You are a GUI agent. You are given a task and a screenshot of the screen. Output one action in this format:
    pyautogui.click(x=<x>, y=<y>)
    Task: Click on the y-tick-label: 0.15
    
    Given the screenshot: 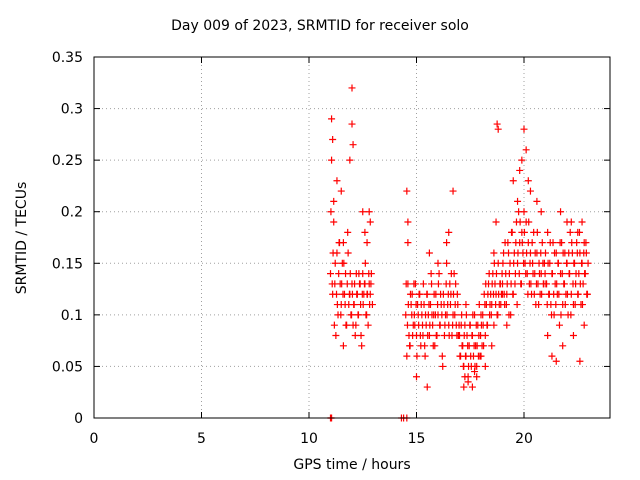 What is the action you would take?
    pyautogui.click(x=67, y=264)
    